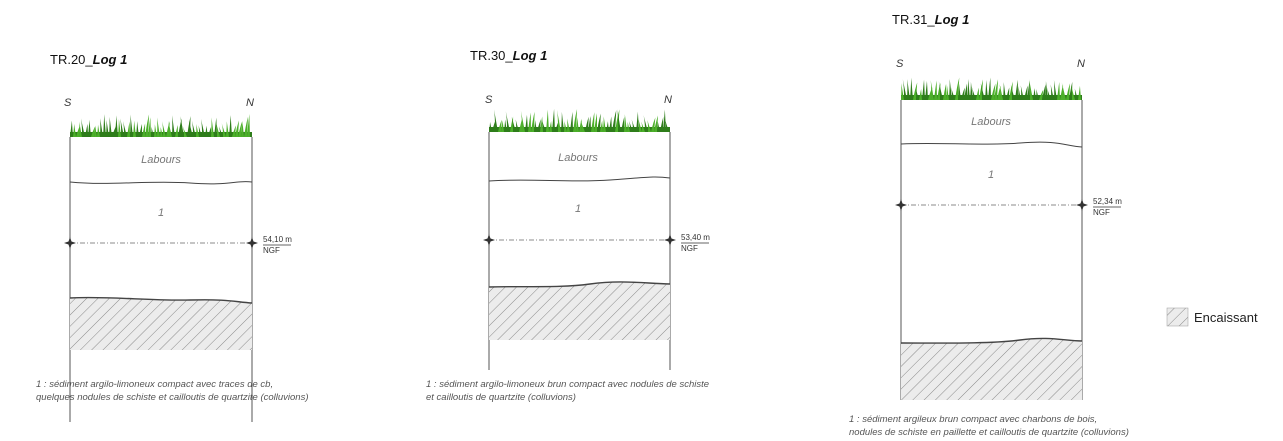  What do you see at coordinates (1107, 201) in the screenshot?
I see `altitude-value: 52,34 m` at bounding box center [1107, 201].